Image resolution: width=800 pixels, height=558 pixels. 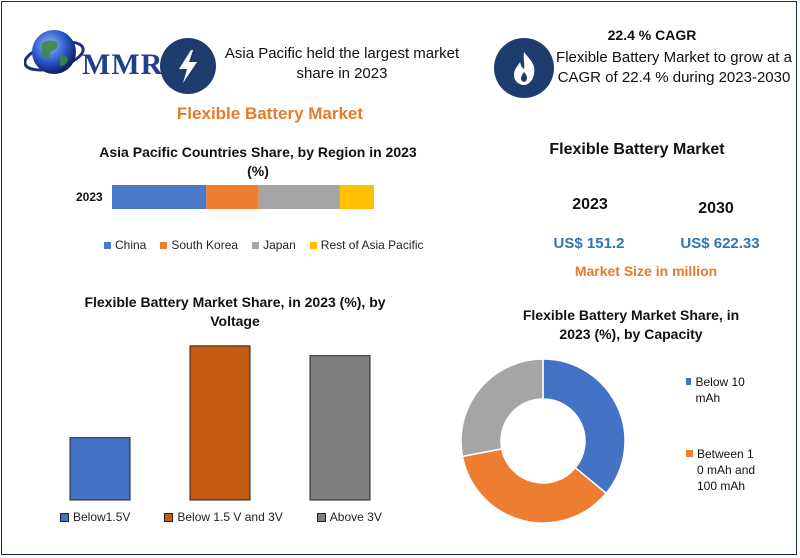 I want to click on legend-item-japan: Japan, so click(x=274, y=245).